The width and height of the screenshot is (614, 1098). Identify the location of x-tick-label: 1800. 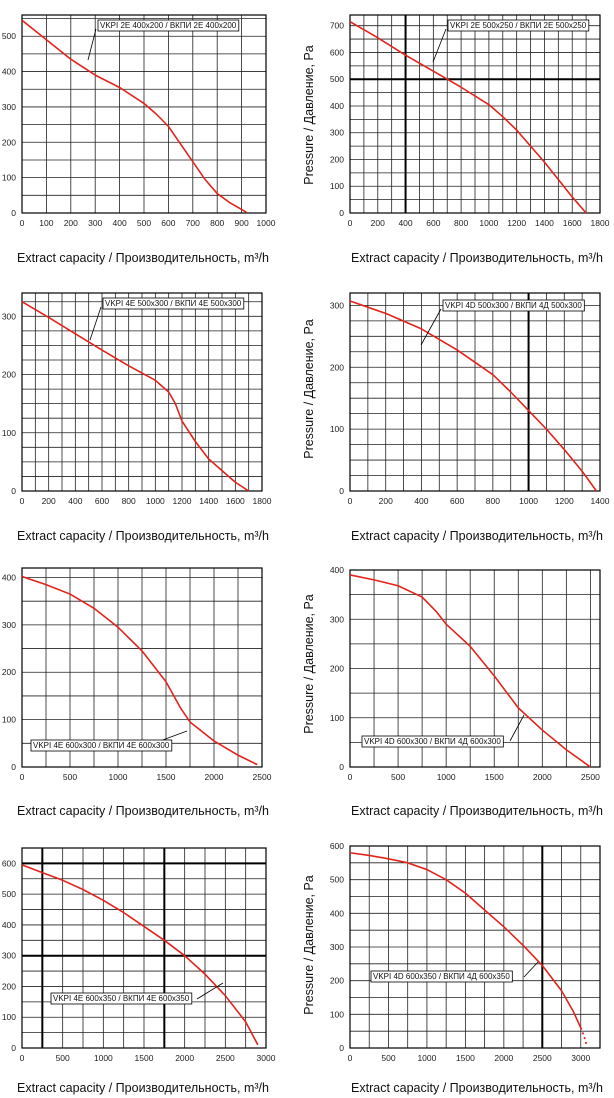
(600, 223).